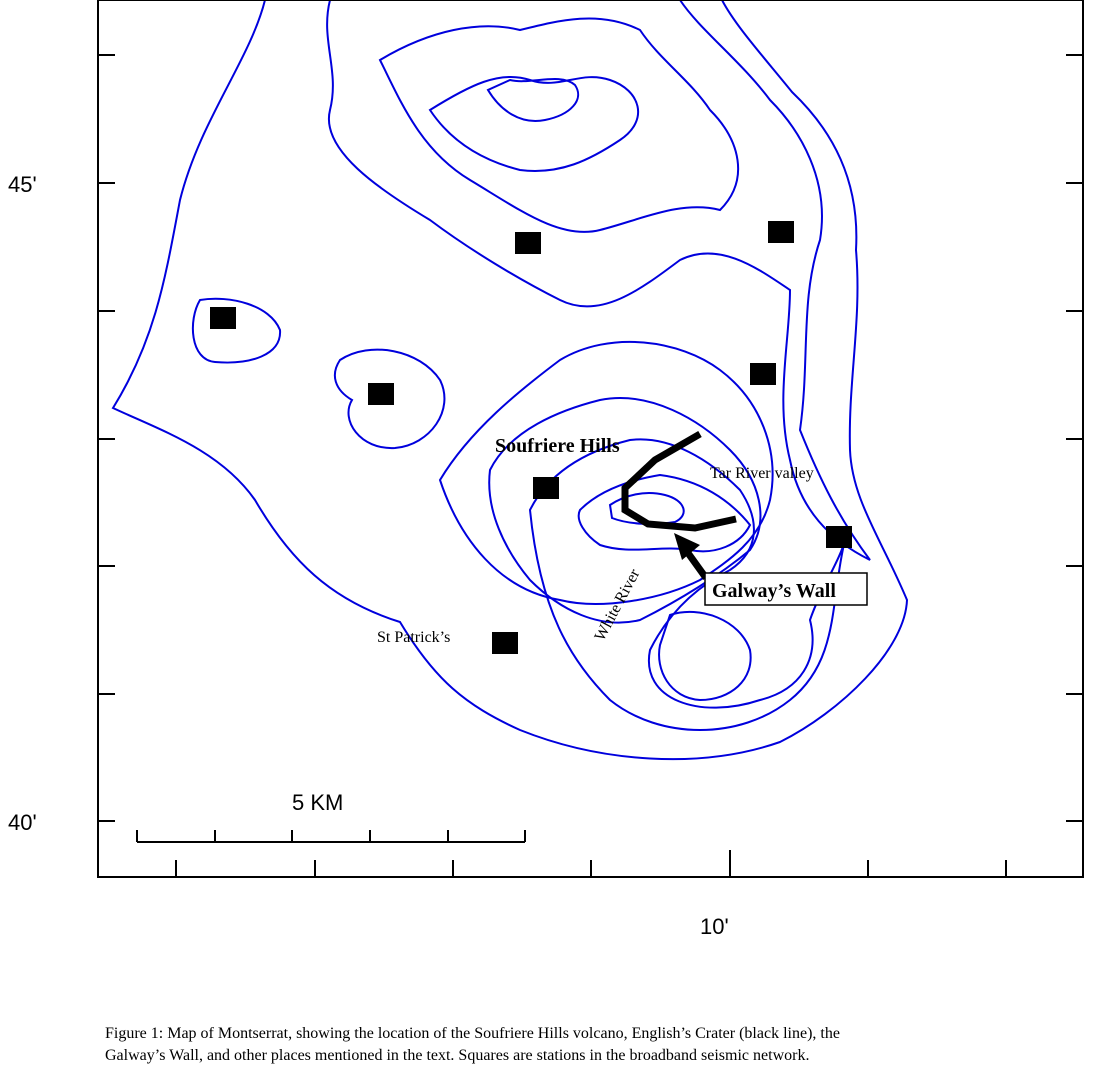  What do you see at coordinates (714, 926) in the screenshot?
I see `lon-label: 10'` at bounding box center [714, 926].